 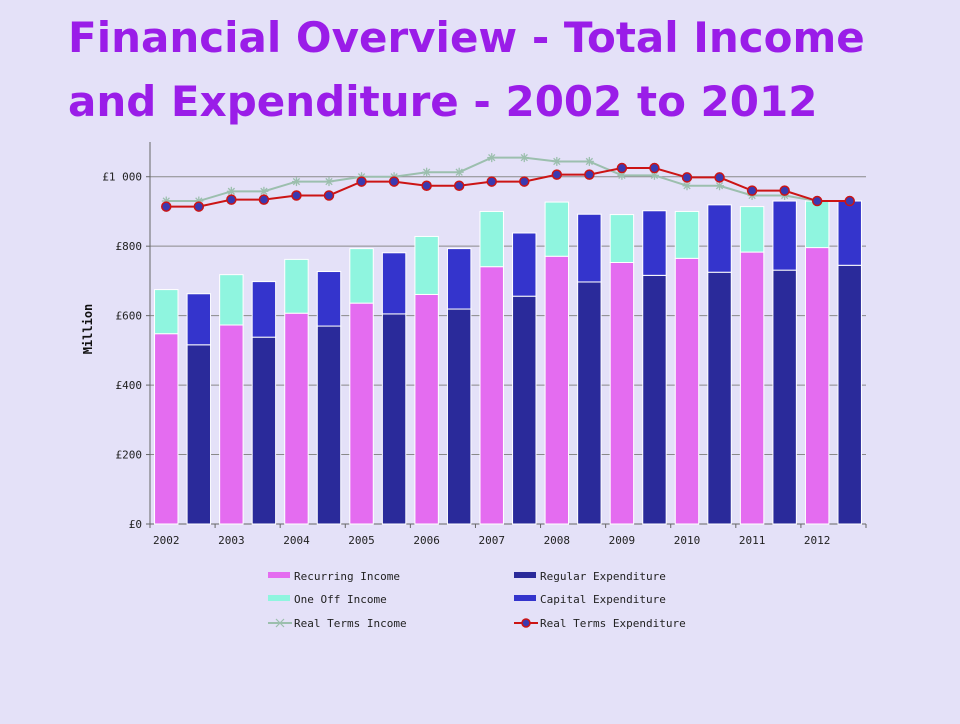 What do you see at coordinates (129, 246) in the screenshot?
I see `y-tick-label: £800` at bounding box center [129, 246].